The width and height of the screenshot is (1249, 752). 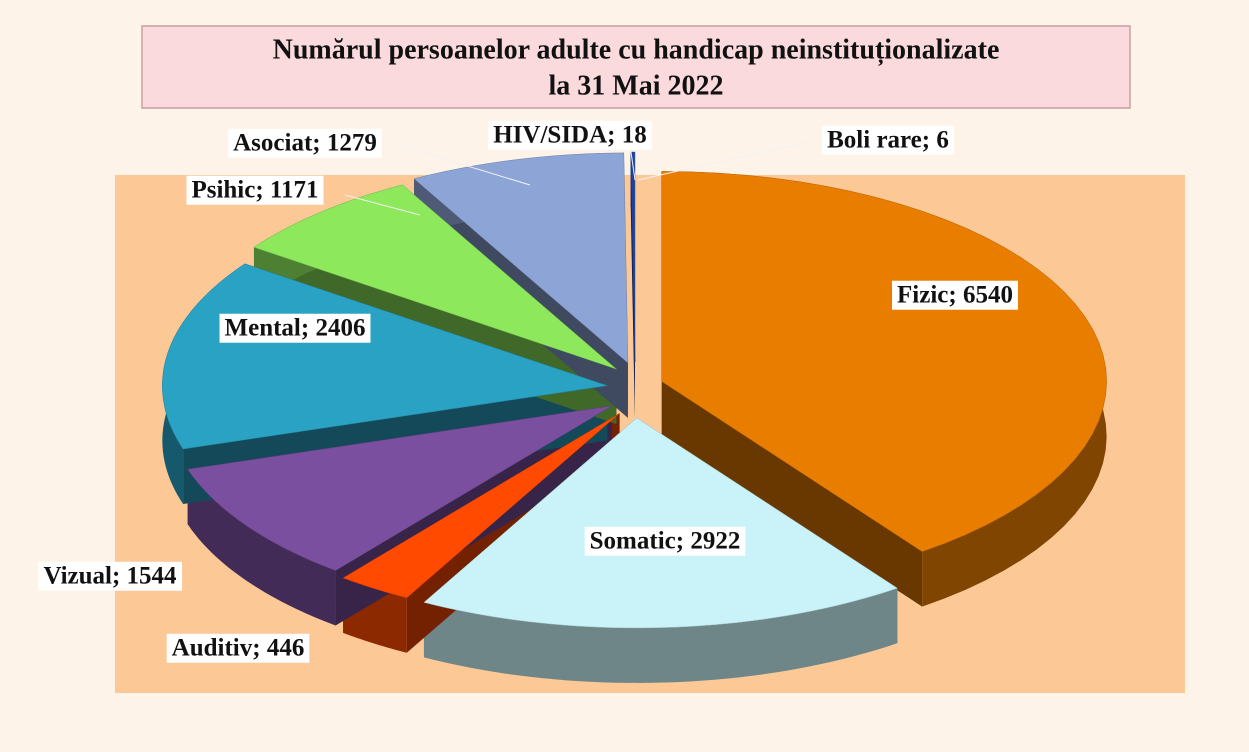 I want to click on title-box, so click(x=636, y=67).